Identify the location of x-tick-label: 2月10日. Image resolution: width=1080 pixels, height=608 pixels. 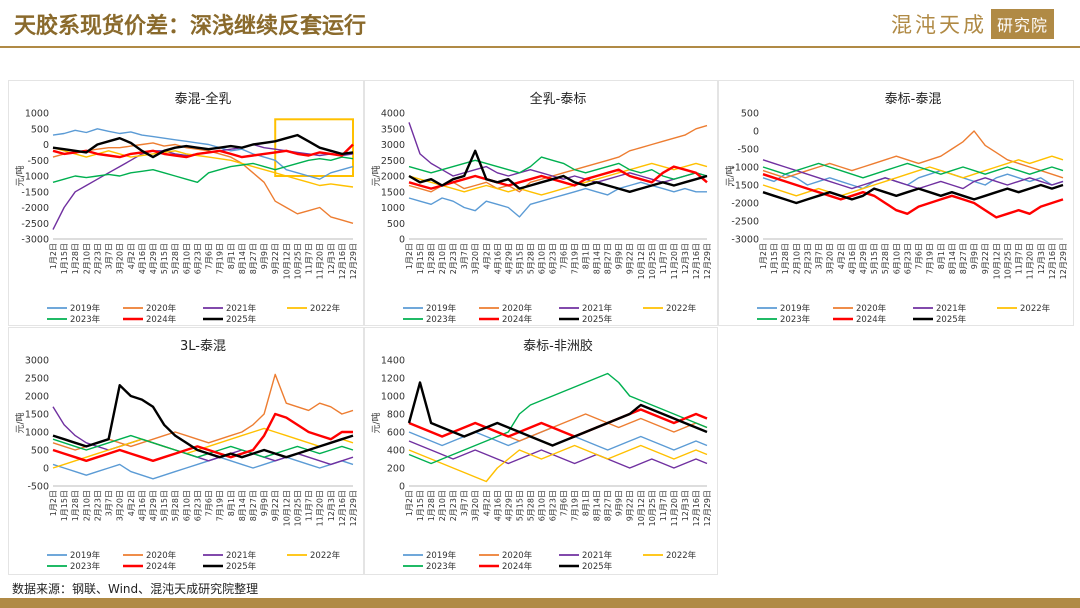
(442, 258).